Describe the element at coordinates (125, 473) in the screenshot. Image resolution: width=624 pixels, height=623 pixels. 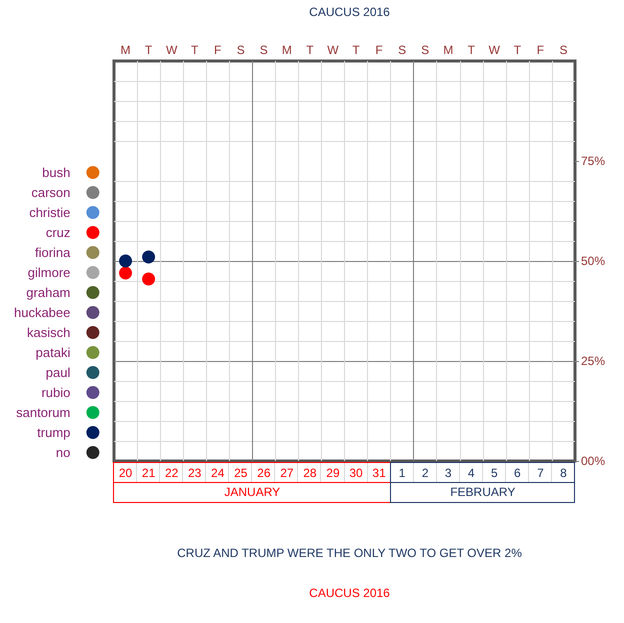
I see `x-tick-label: 20` at that location.